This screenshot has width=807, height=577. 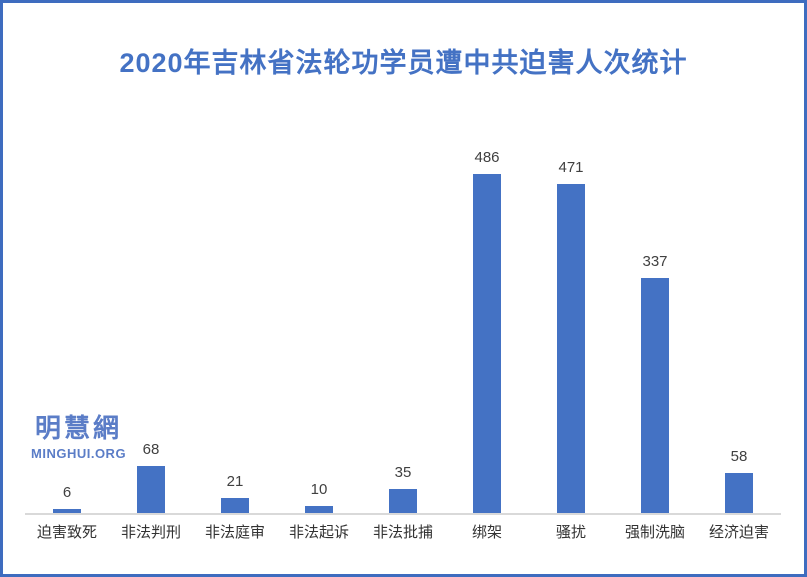 What do you see at coordinates (403, 472) in the screenshot?
I see `bar-value-label: 35` at bounding box center [403, 472].